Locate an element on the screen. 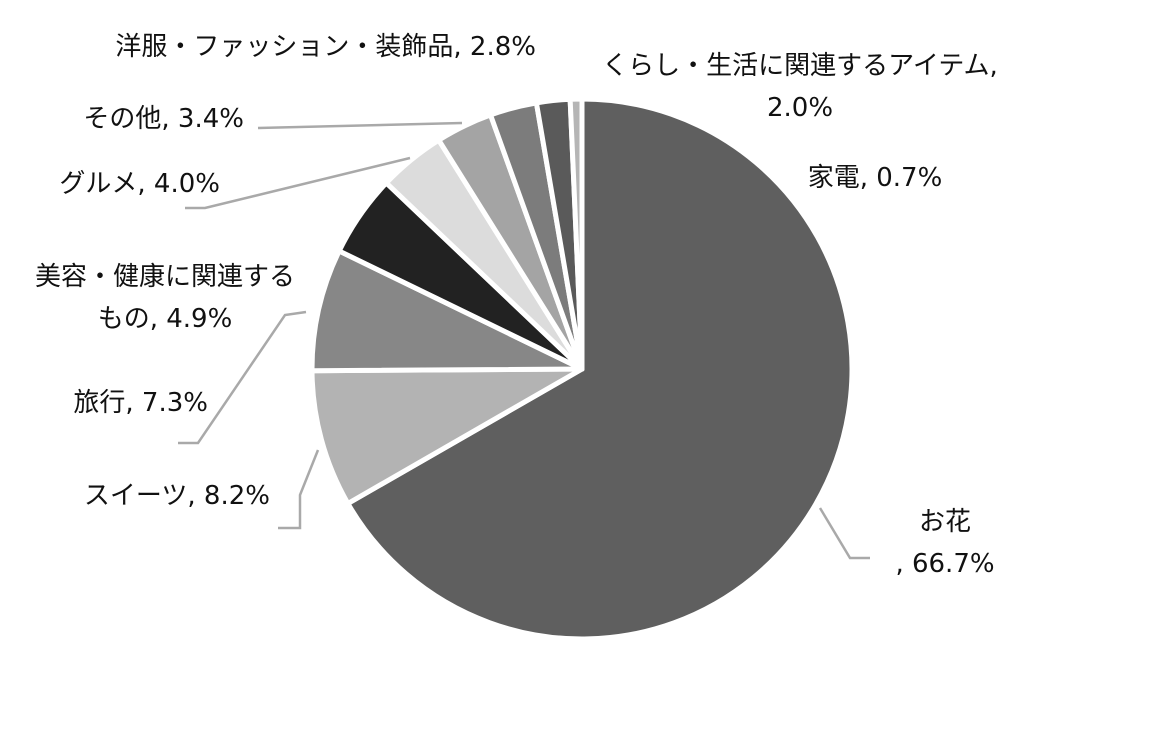  slice-label-8: 家電, 0.7% is located at coordinates (875, 178).